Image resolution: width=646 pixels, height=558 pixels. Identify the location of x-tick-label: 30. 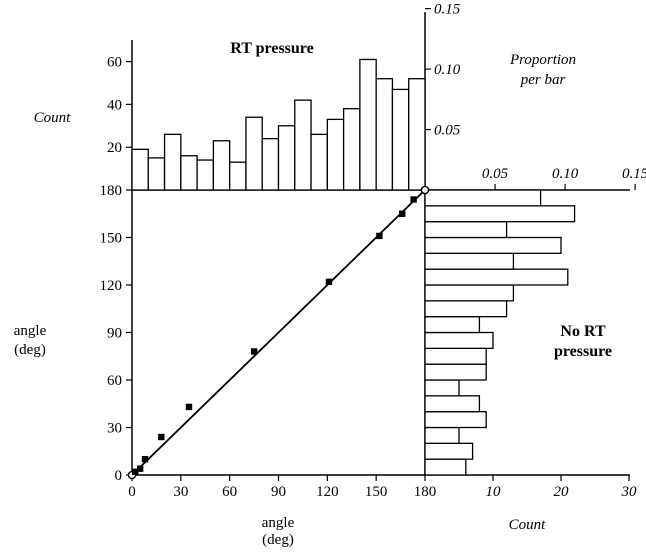
(180, 492).